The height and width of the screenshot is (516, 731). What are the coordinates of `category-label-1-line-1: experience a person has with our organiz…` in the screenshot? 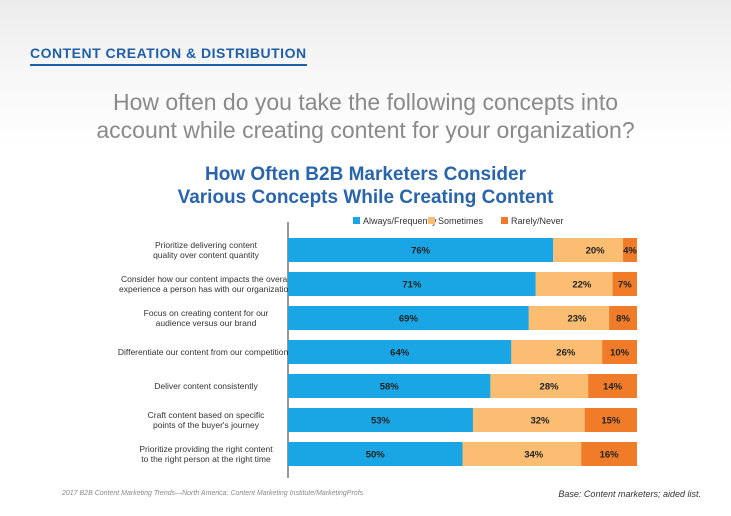 It's located at (206, 289).